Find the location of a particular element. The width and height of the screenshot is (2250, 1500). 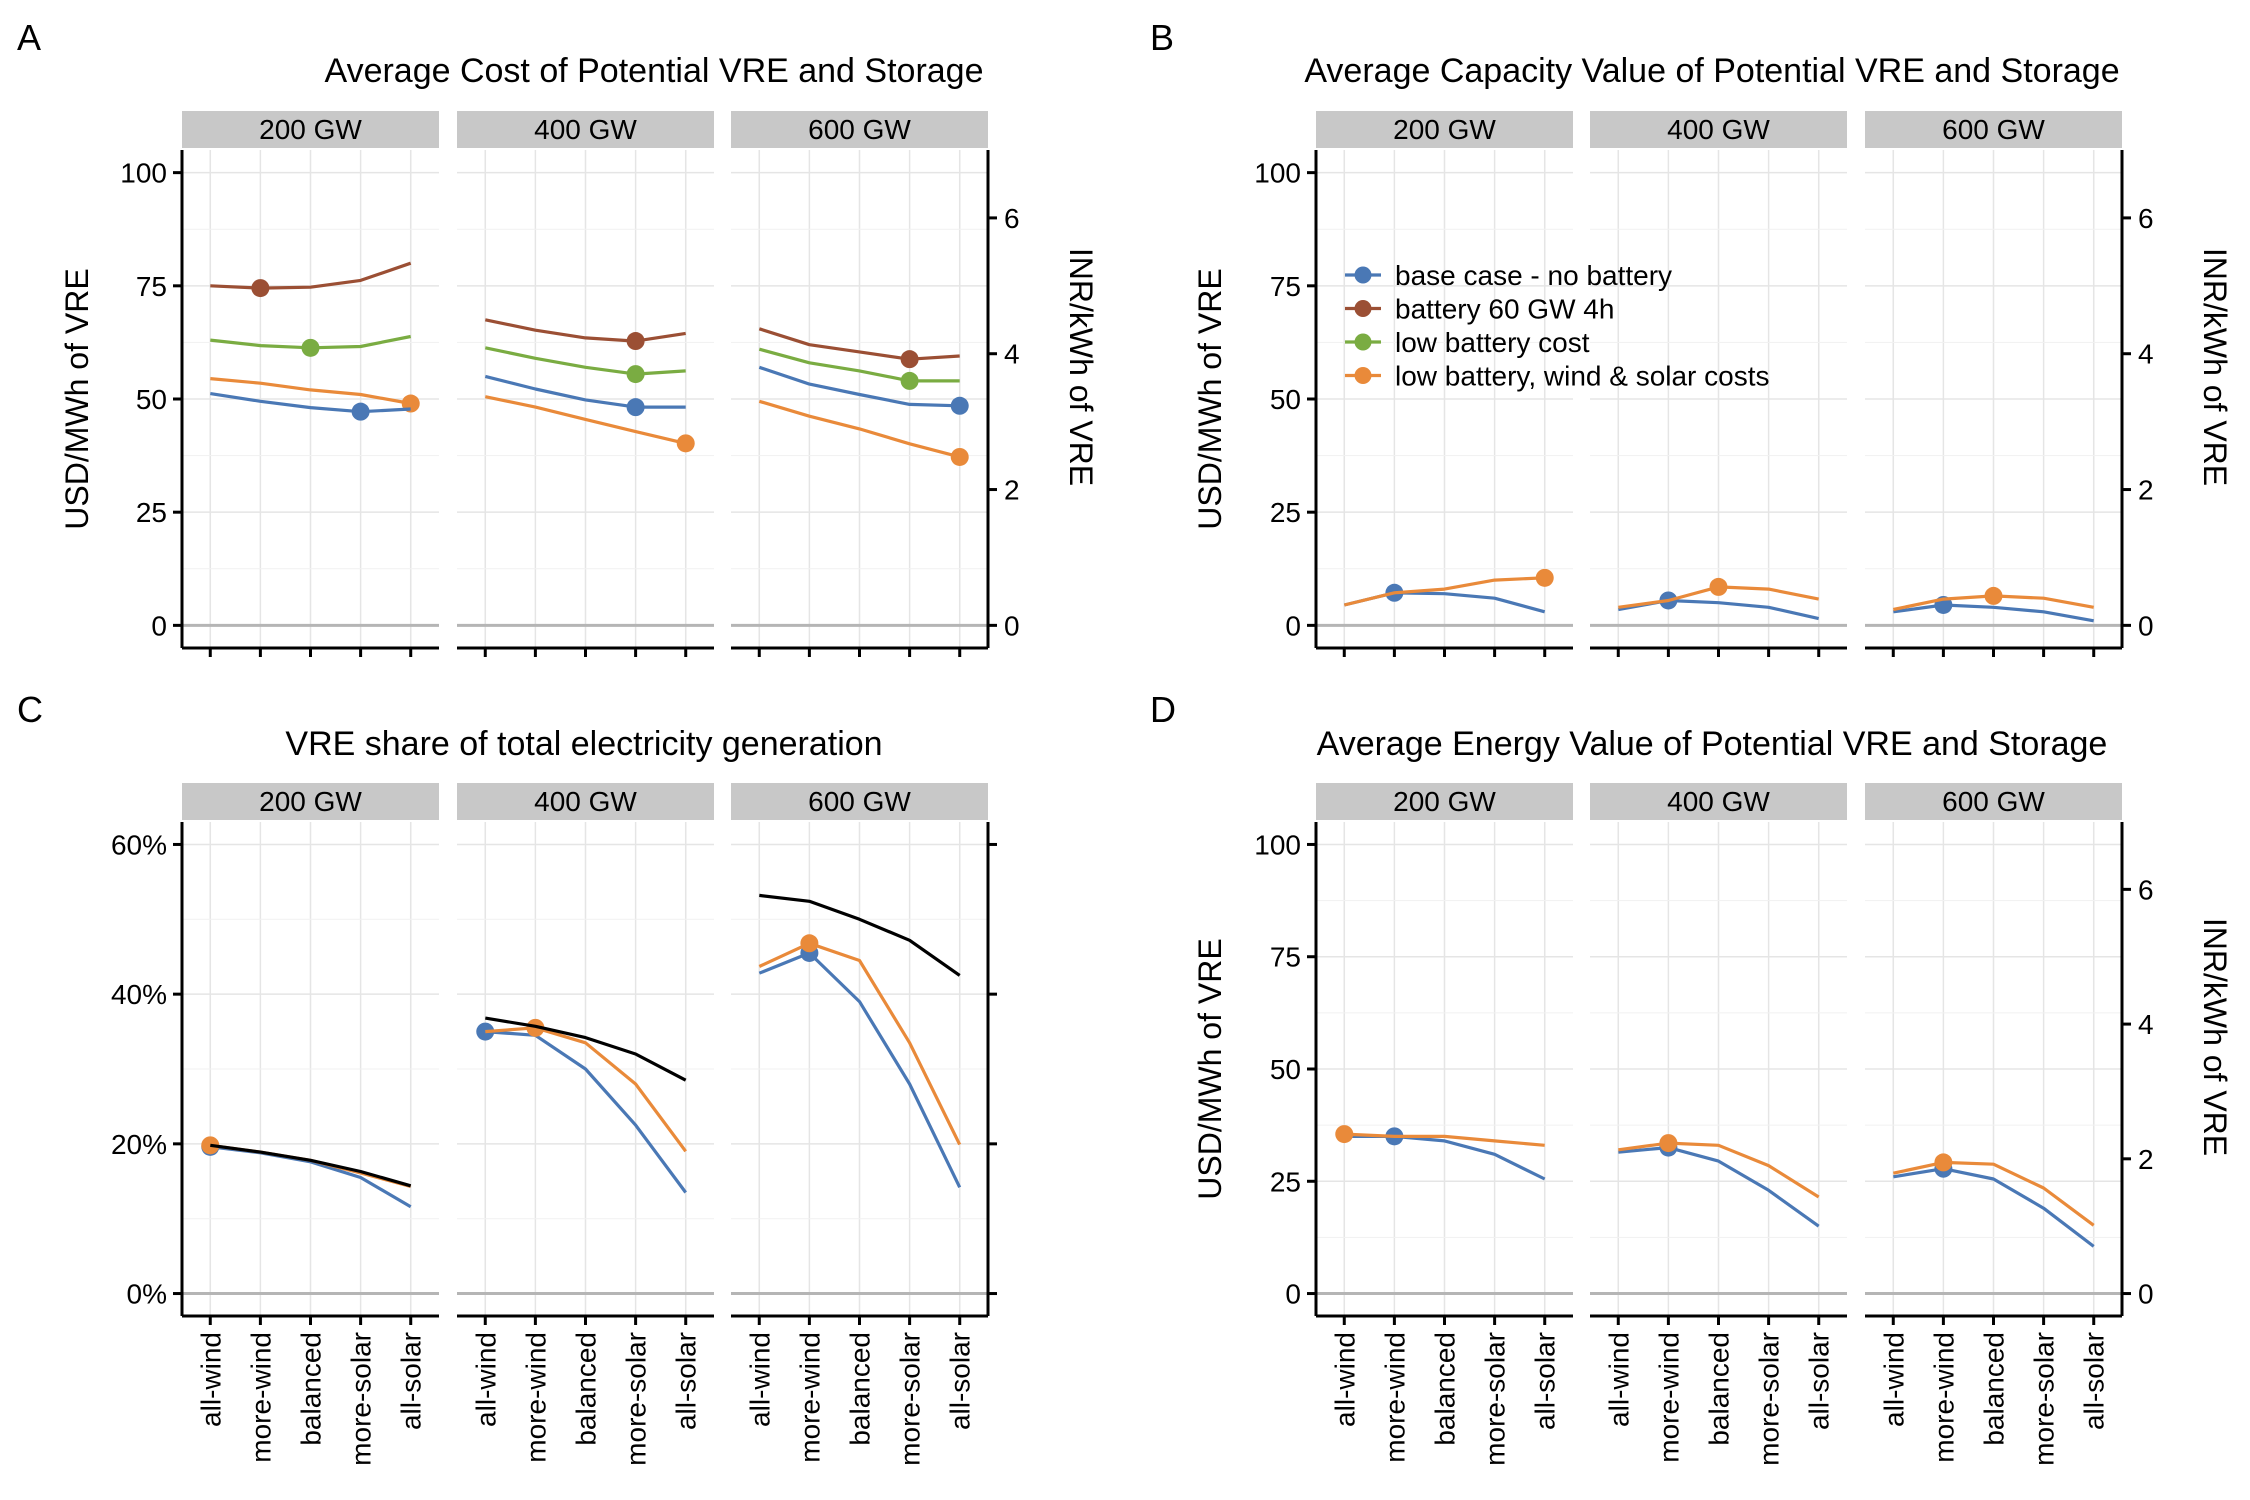

y-tick-label: 60% is located at coordinates (139, 844).